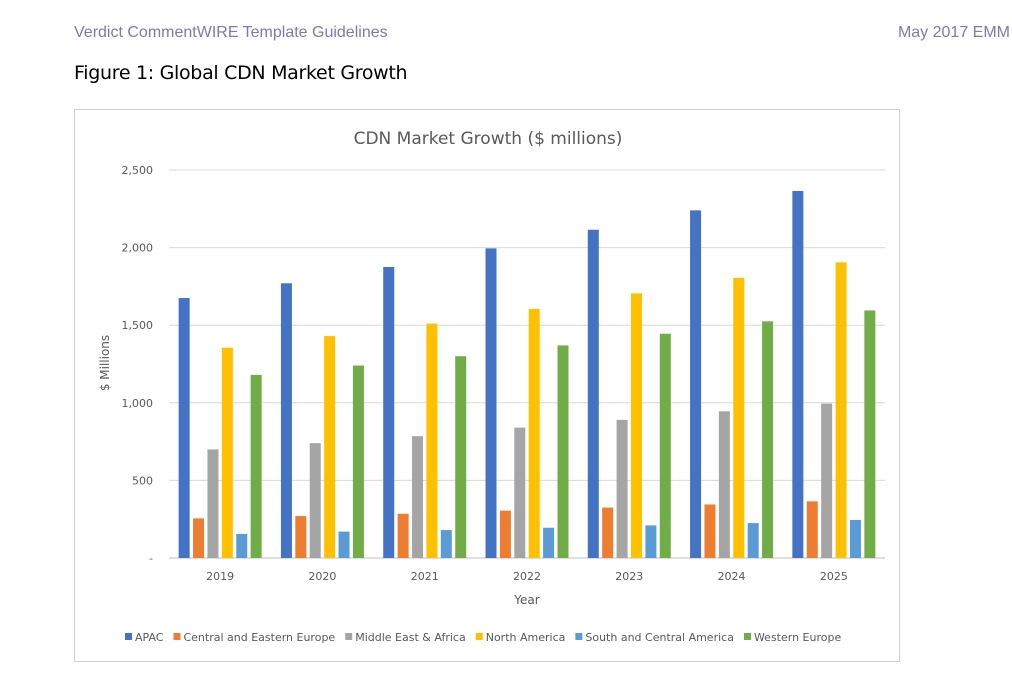 This screenshot has width=1012, height=673. What do you see at coordinates (834, 576) in the screenshot?
I see `x-tick-label: 2025` at bounding box center [834, 576].